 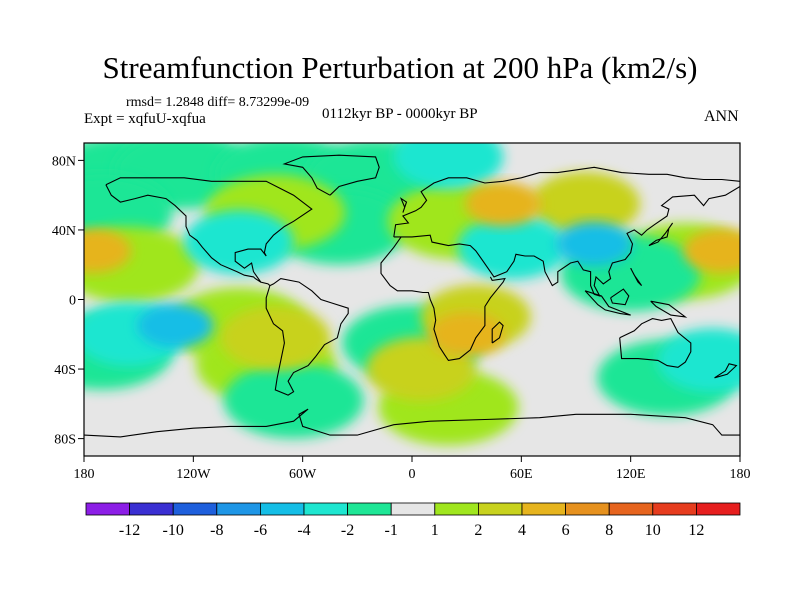 I want to click on colorbar-label-1: -10, so click(x=173, y=530).